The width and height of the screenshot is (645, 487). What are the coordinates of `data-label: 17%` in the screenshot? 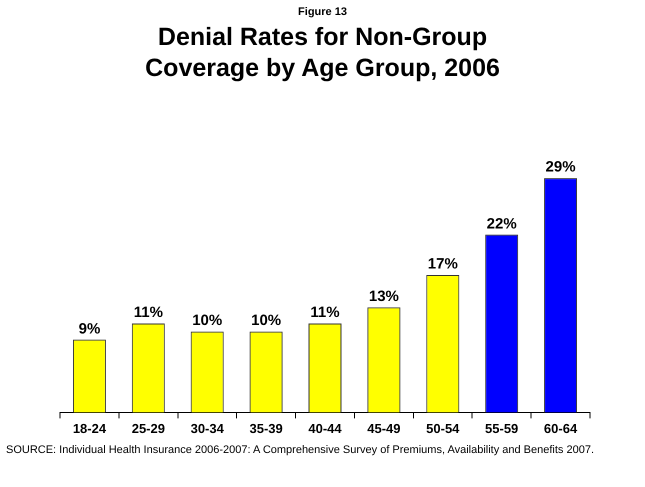 It's located at (443, 264).